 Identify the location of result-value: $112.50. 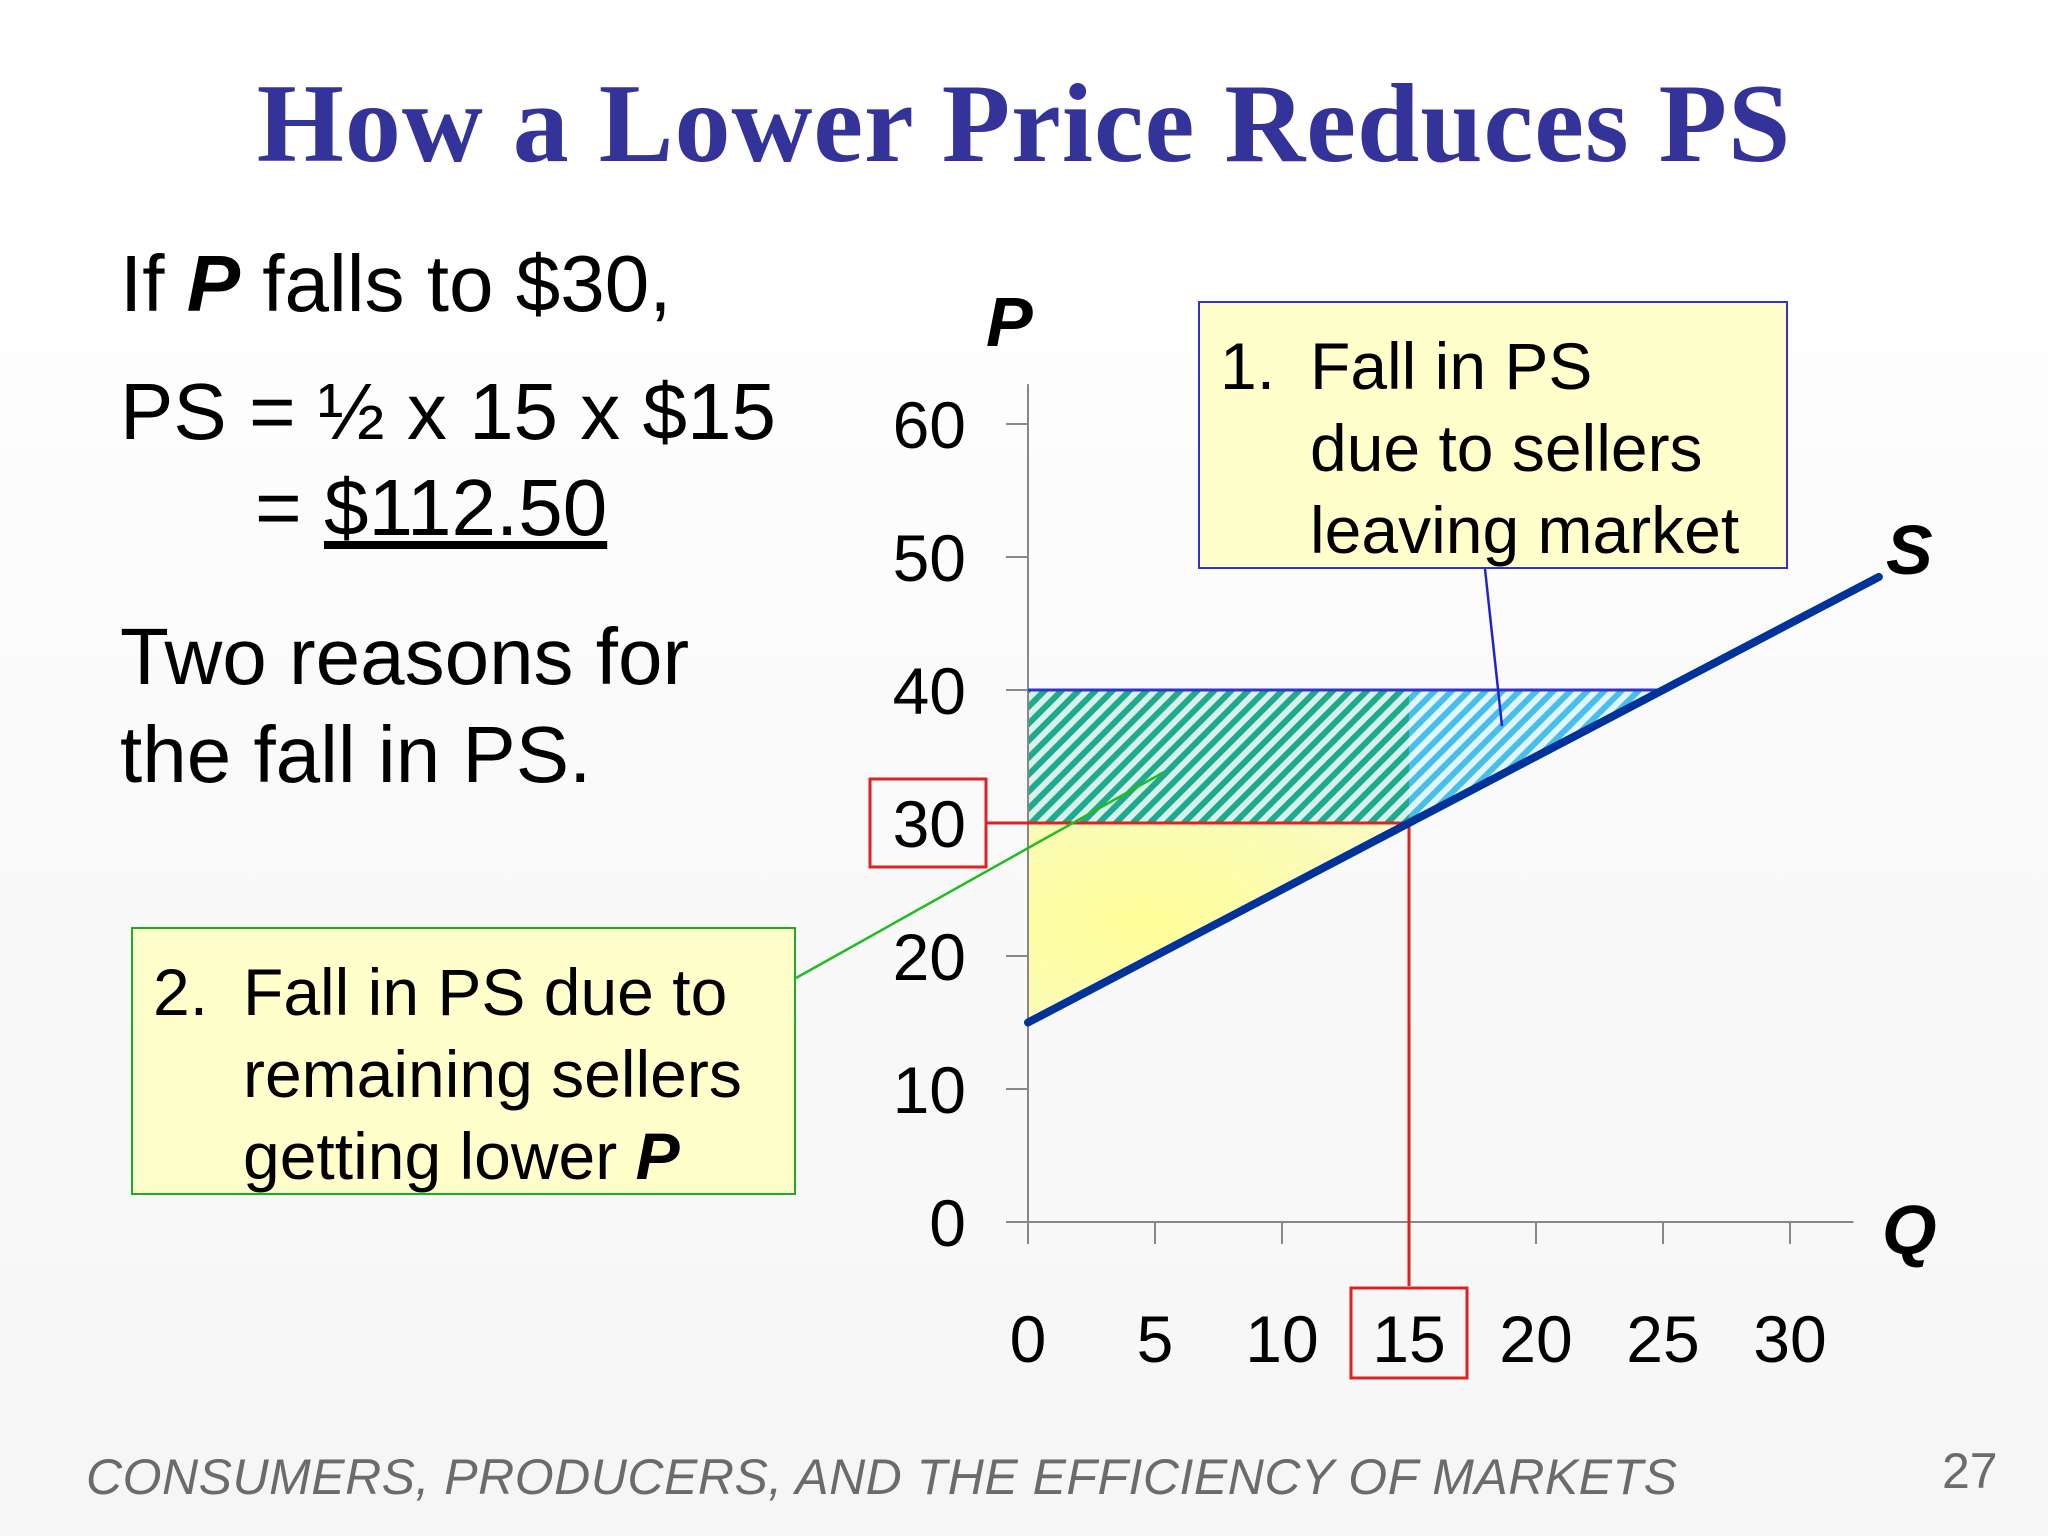
(465, 507).